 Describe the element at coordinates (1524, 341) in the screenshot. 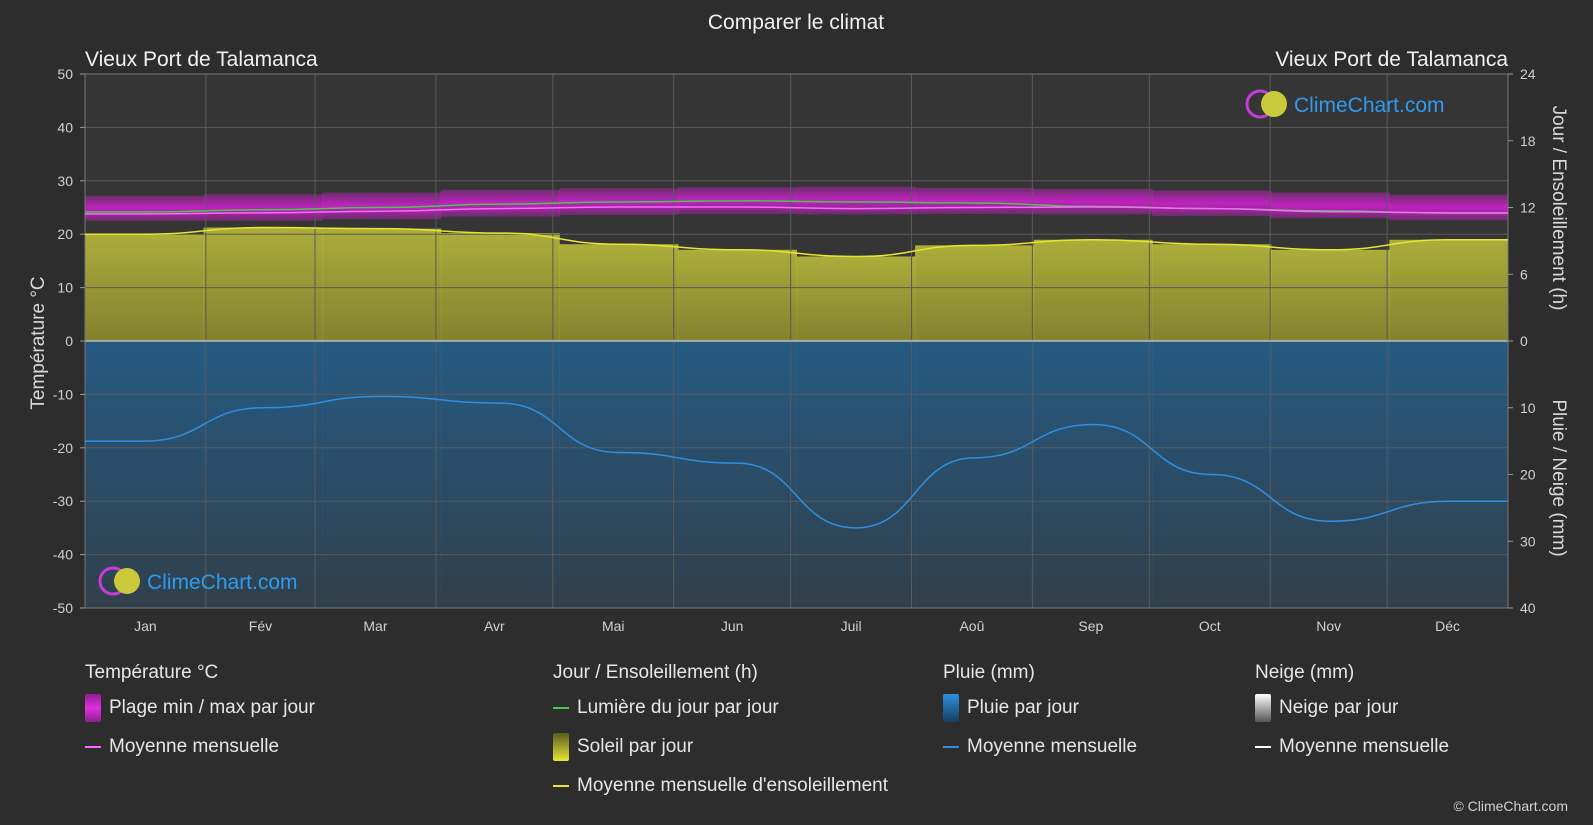

I see `y2-tick-label: 0` at that location.